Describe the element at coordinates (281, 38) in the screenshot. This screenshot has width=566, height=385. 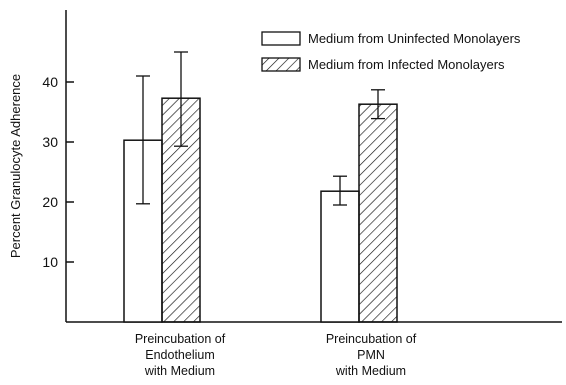
I see `legend-swatch-uninfected` at that location.